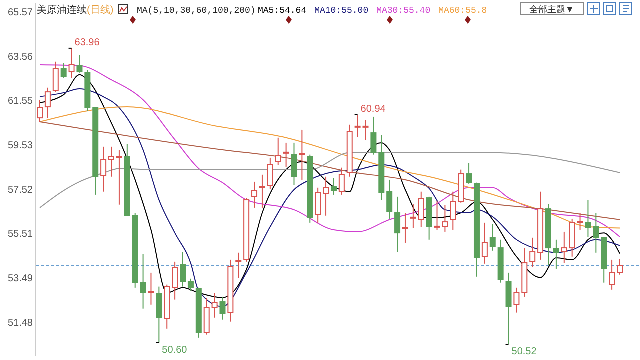 This screenshot has height=360, width=640. Describe the element at coordinates (21, 279) in the screenshot. I see `y-tick-label: 53.49` at that location.